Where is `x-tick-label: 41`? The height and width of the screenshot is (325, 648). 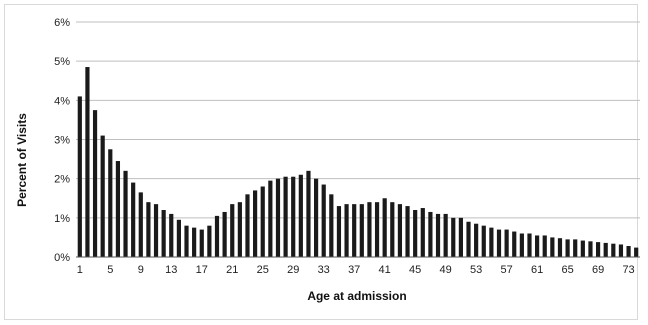 x-tick-label: 41 is located at coordinates (385, 270).